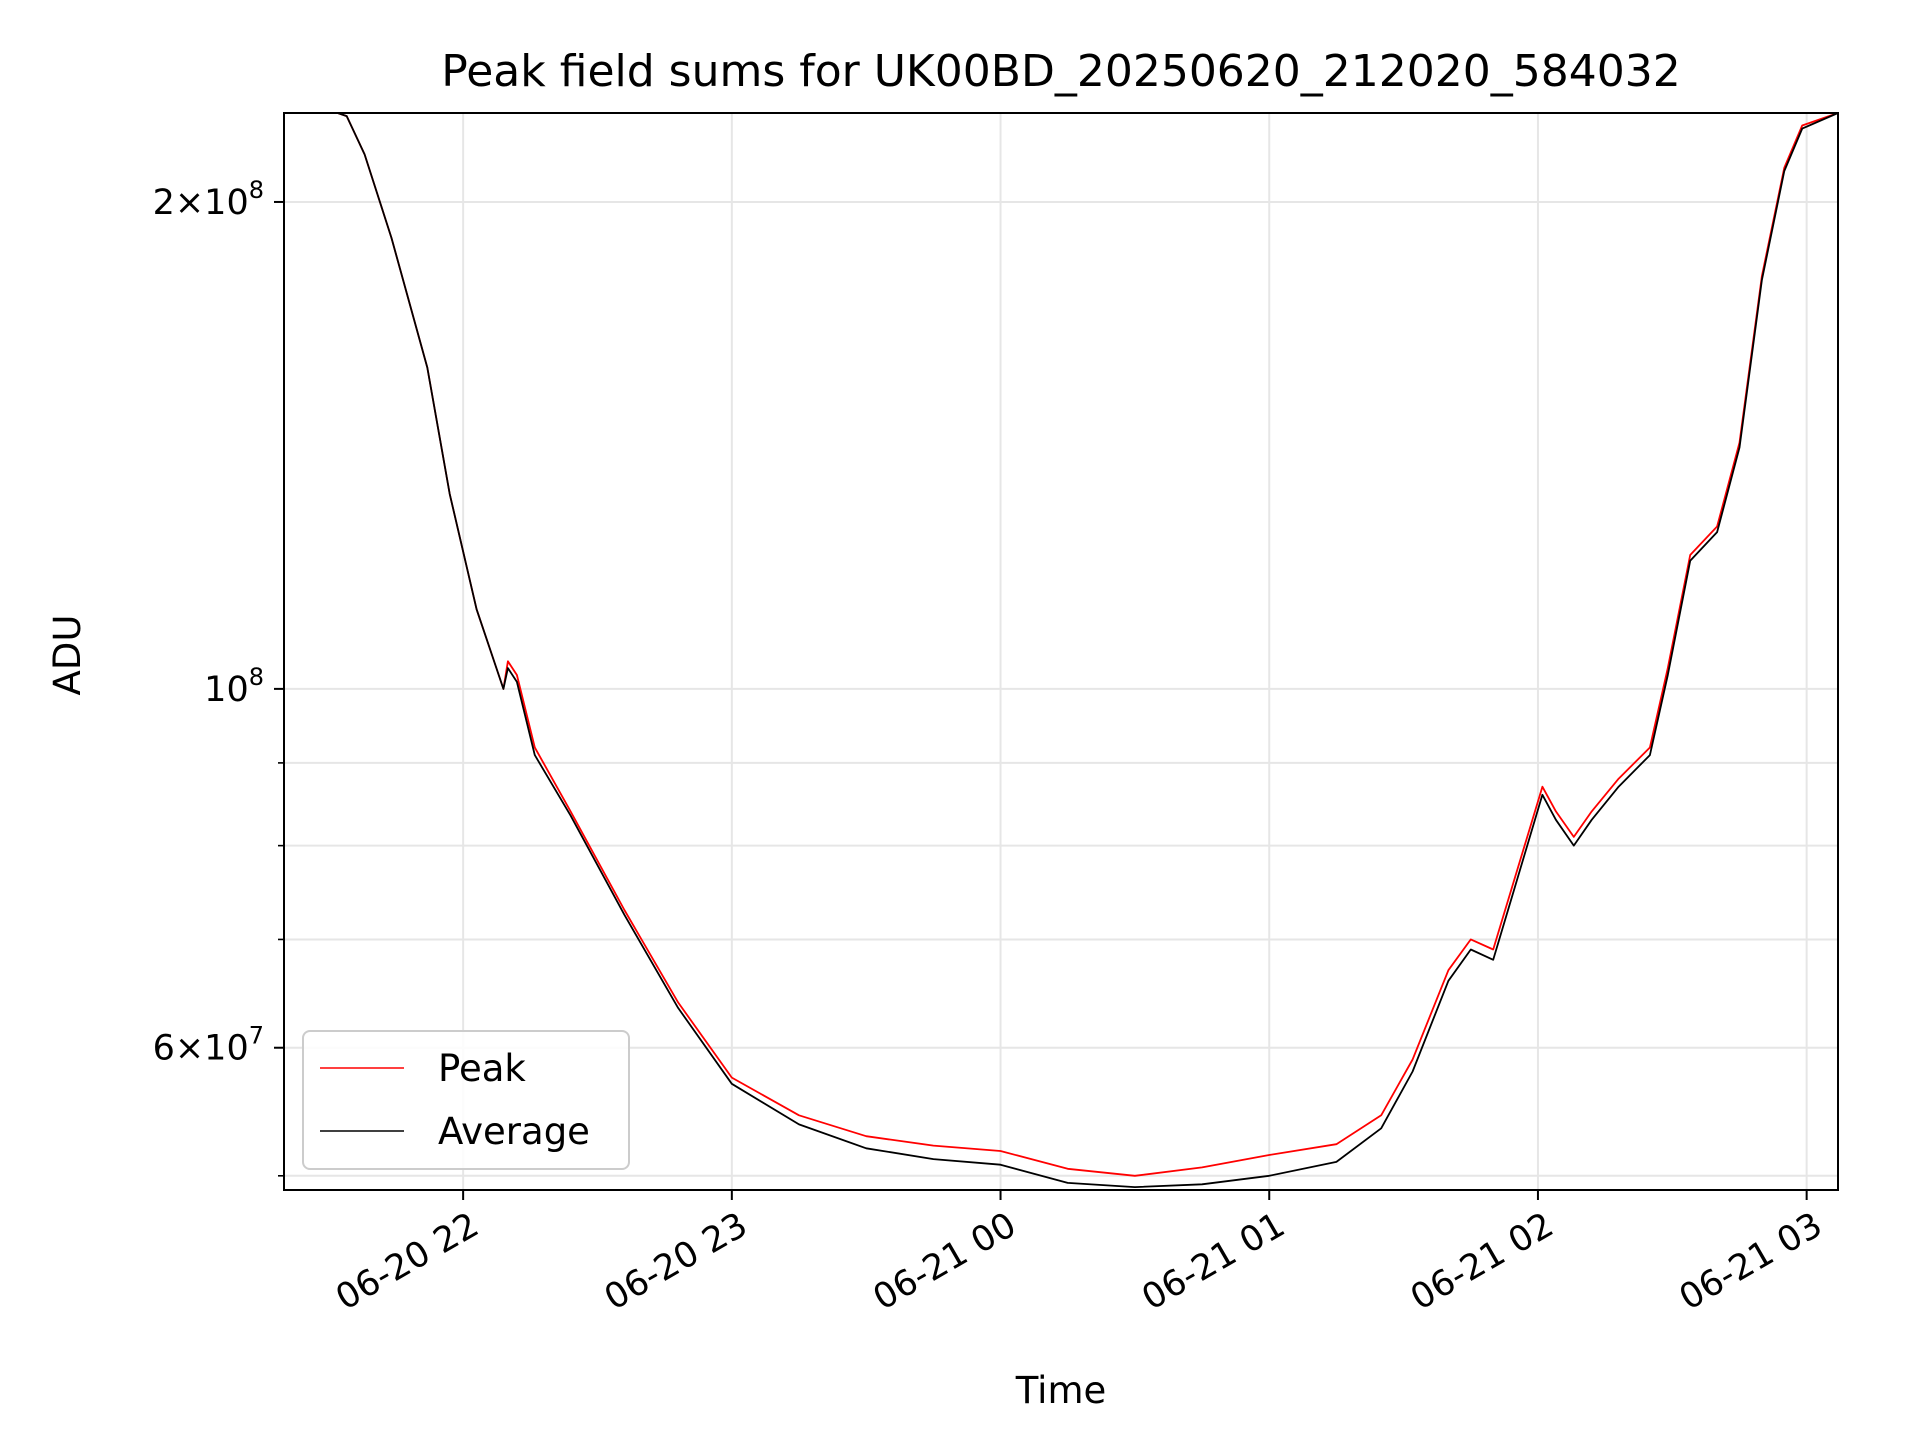 Image resolution: width=1920 pixels, height=1440 pixels. I want to click on legend-box, so click(466, 1100).